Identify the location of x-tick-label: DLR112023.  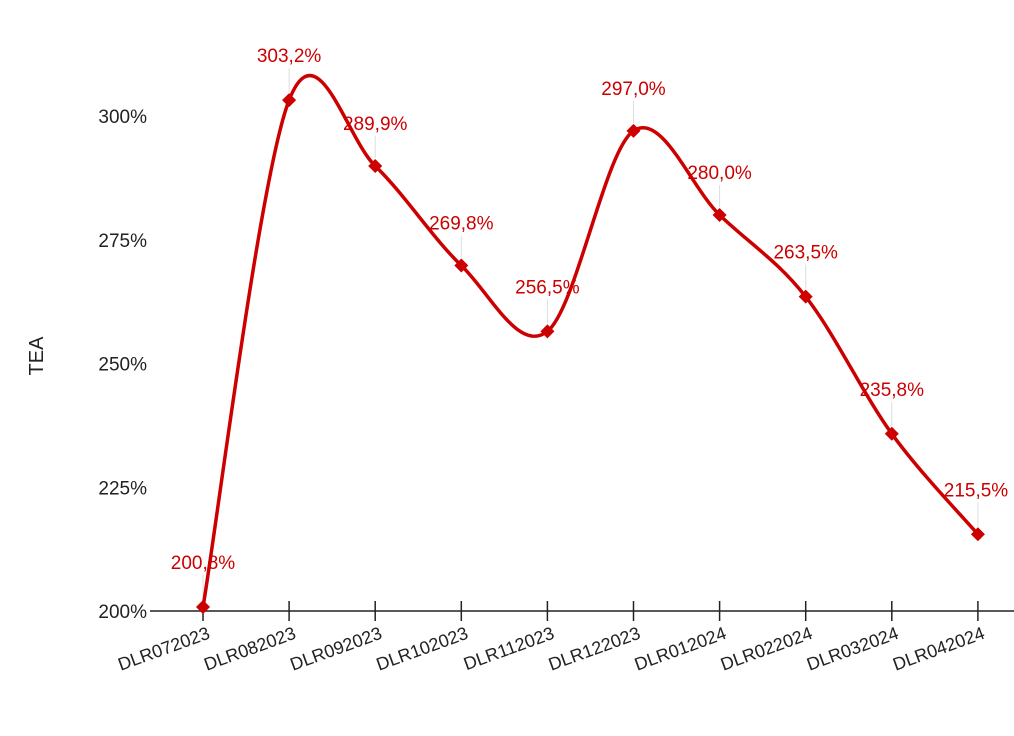
(509, 648).